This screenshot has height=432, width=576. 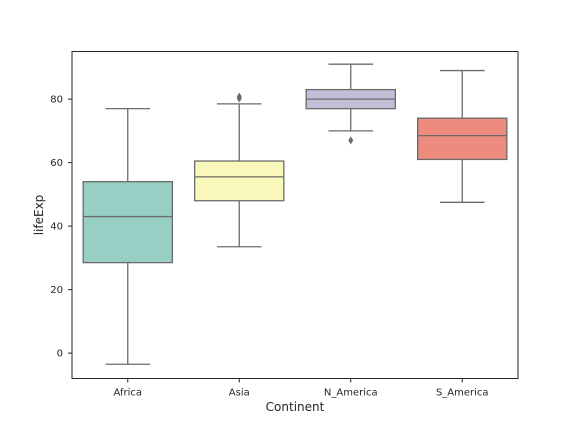 I want to click on y-tick-label: 20, so click(x=56, y=290).